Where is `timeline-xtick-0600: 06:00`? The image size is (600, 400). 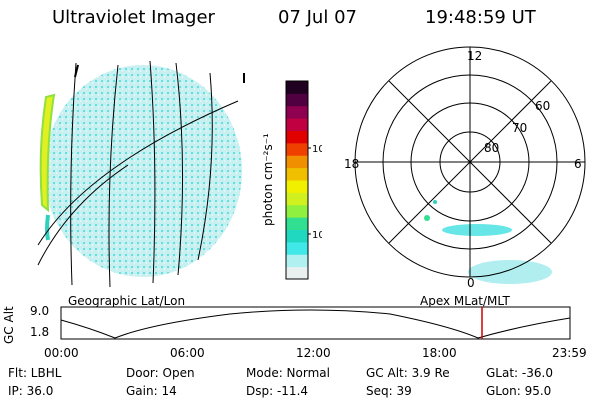 timeline-xtick-0600: 06:00 is located at coordinates (187, 353).